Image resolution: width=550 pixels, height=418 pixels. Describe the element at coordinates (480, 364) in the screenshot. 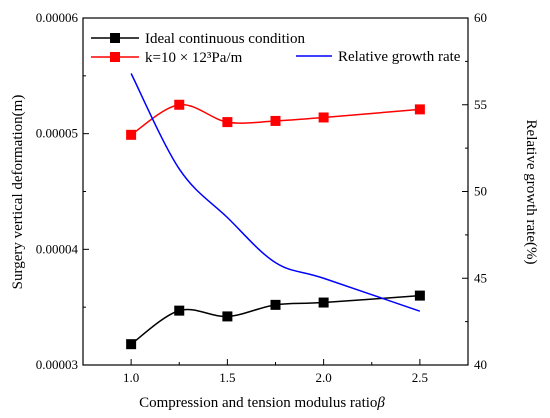

I see `y-right-tick-label: 40` at that location.